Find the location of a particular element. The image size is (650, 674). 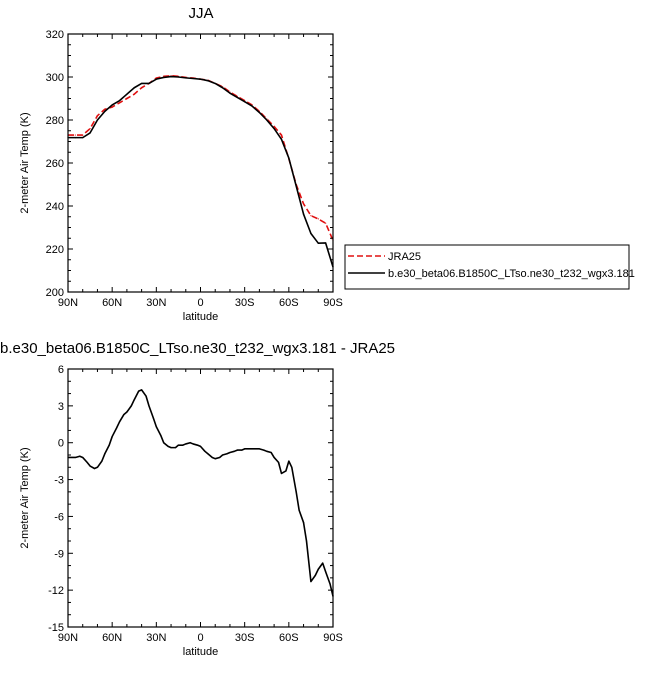

chart-title: JJA is located at coordinates (200, 13).